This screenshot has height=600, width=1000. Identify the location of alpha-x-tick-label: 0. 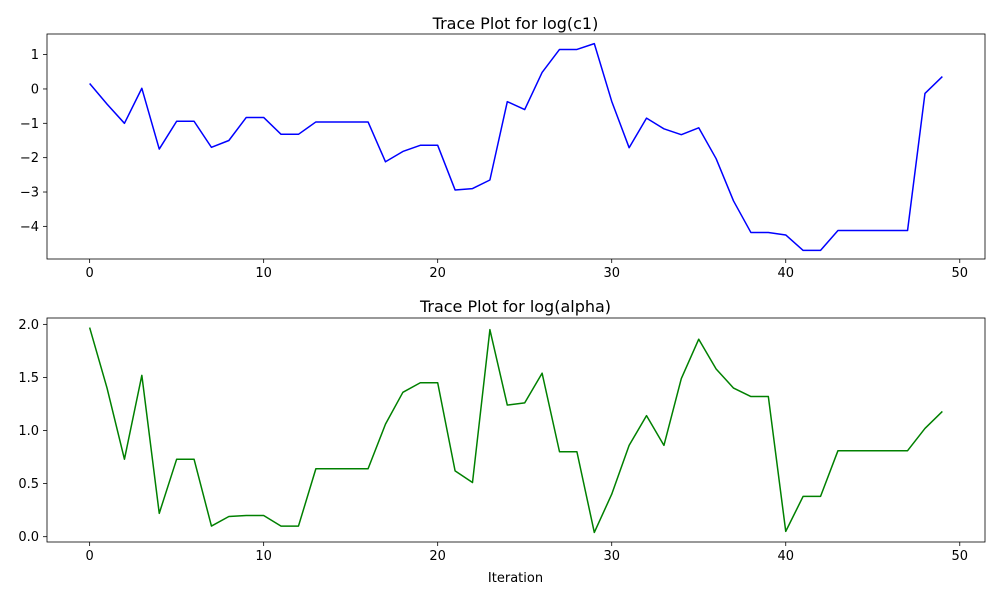
(89, 556).